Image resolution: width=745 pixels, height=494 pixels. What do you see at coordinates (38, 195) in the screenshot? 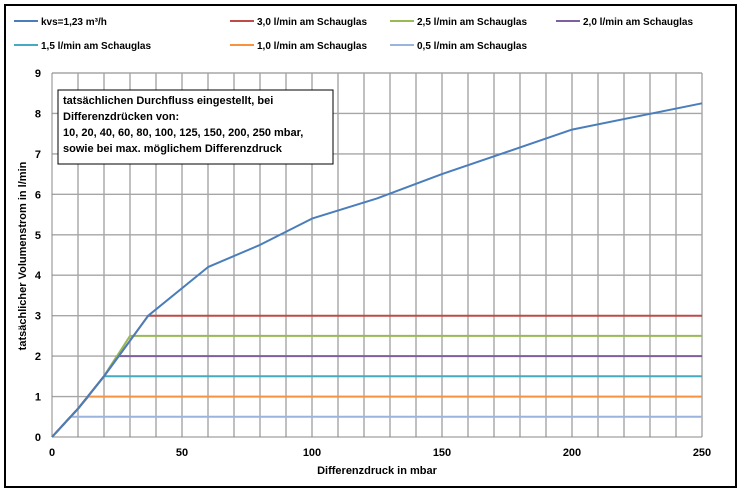
I see `y-tick-label: 6` at bounding box center [38, 195].